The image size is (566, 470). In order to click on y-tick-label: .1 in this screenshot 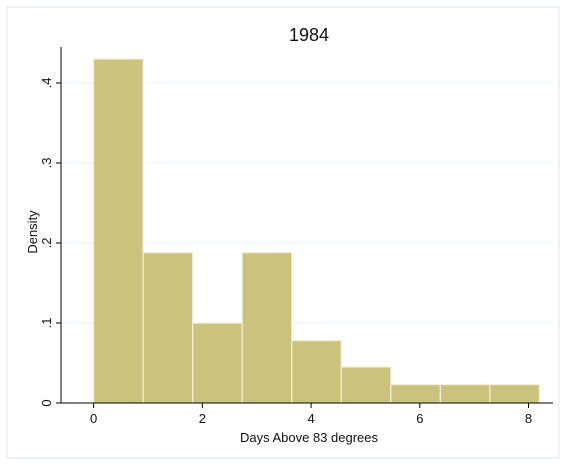, I will do `click(46, 323)`.